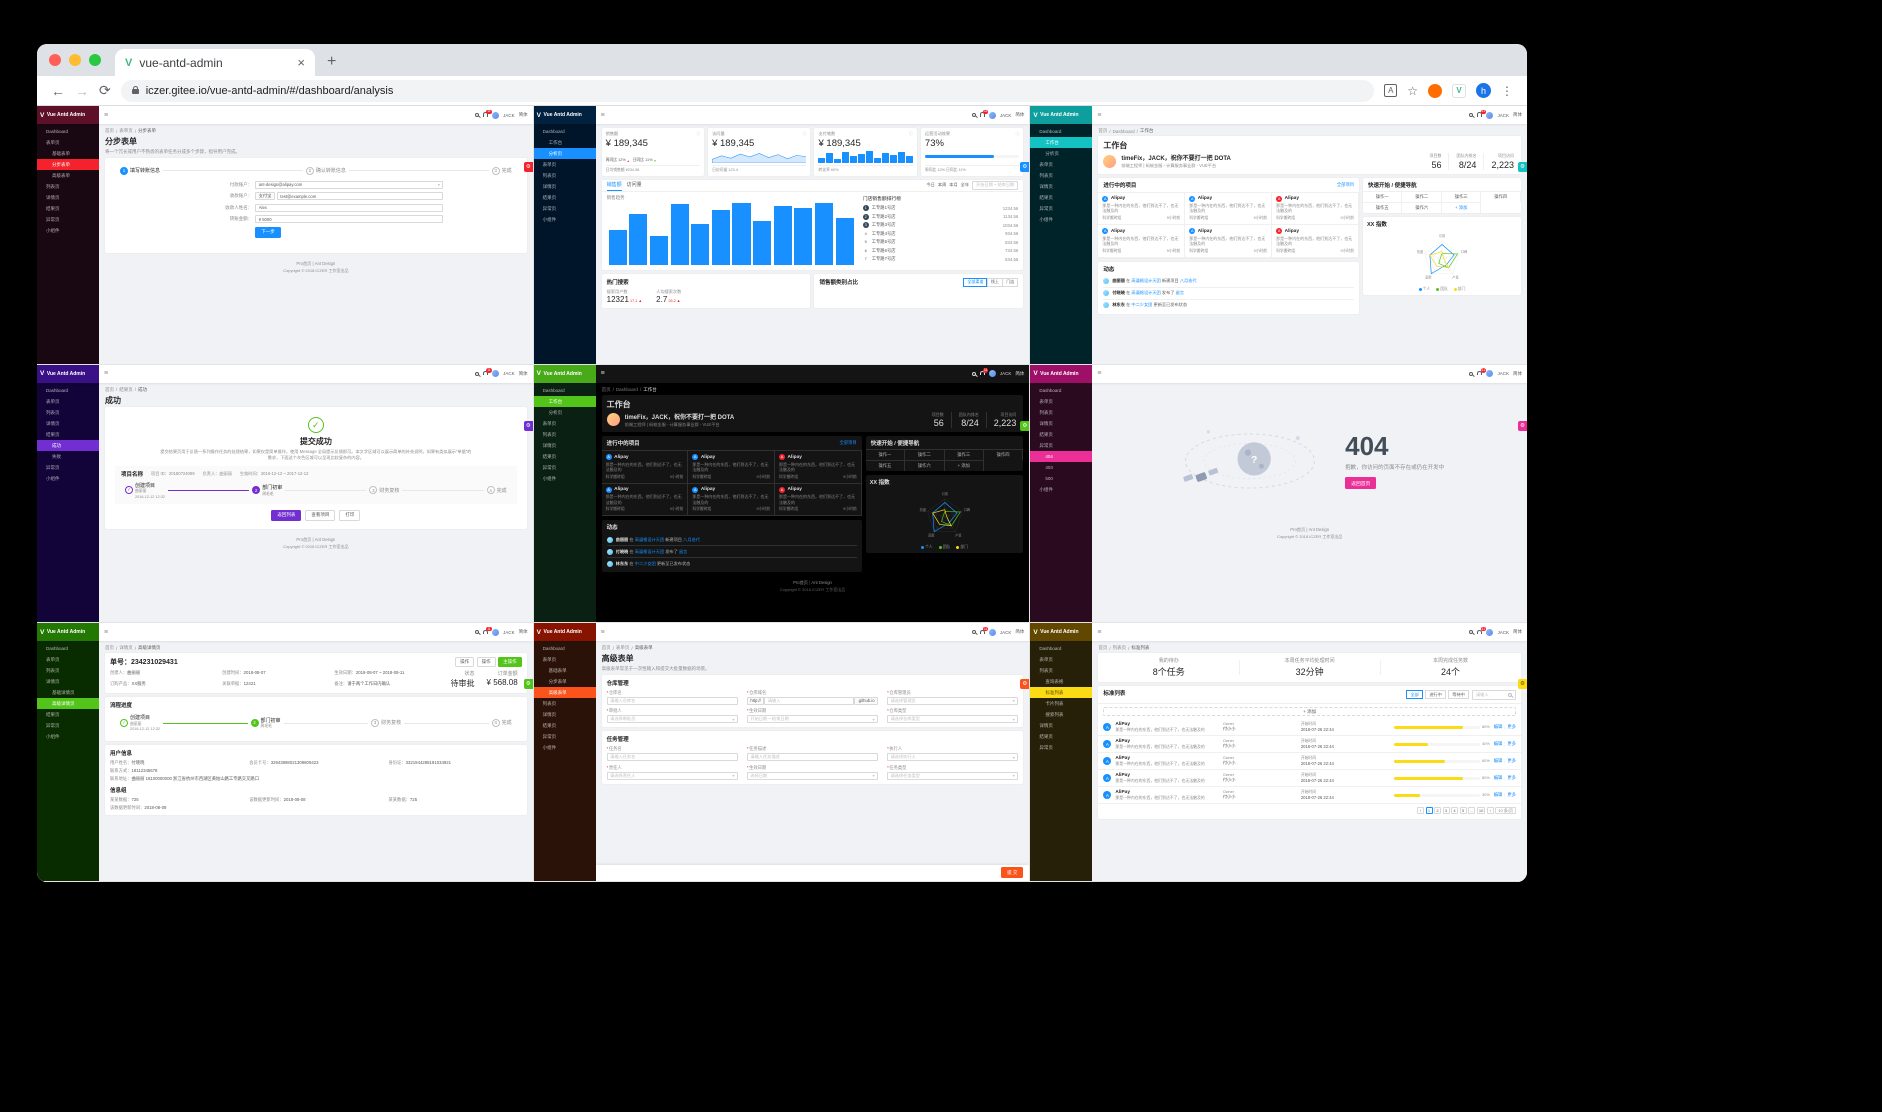  Describe the element at coordinates (126, 389) in the screenshot. I see `breadcrumb-item: 结果页` at that location.